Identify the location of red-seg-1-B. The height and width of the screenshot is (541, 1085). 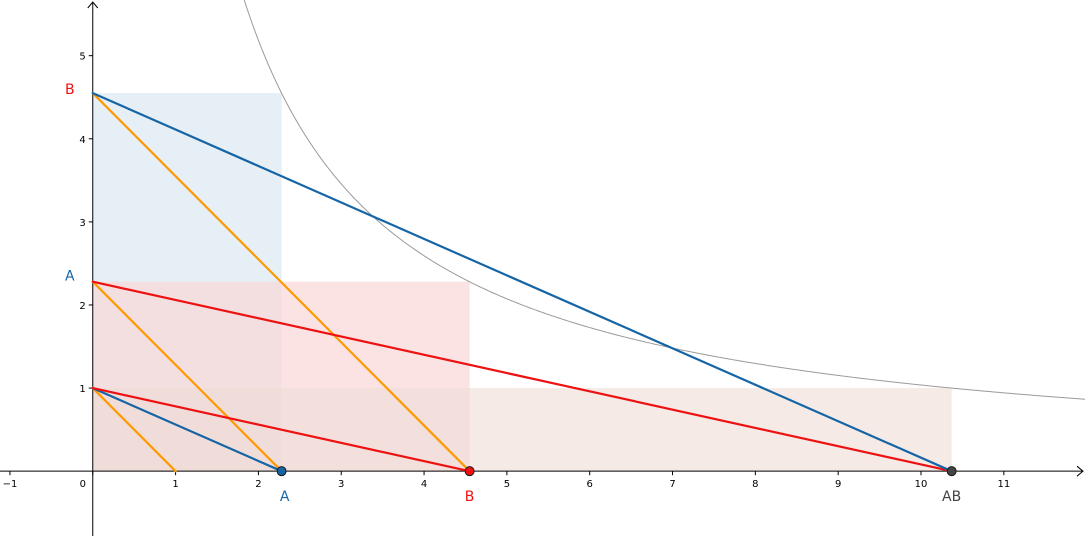
(281, 429).